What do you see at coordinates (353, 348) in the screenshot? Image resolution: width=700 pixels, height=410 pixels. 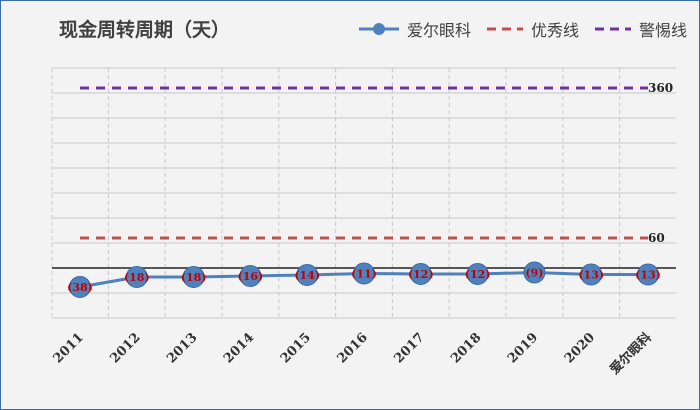 I see `x-tick-label: 2016` at bounding box center [353, 348].